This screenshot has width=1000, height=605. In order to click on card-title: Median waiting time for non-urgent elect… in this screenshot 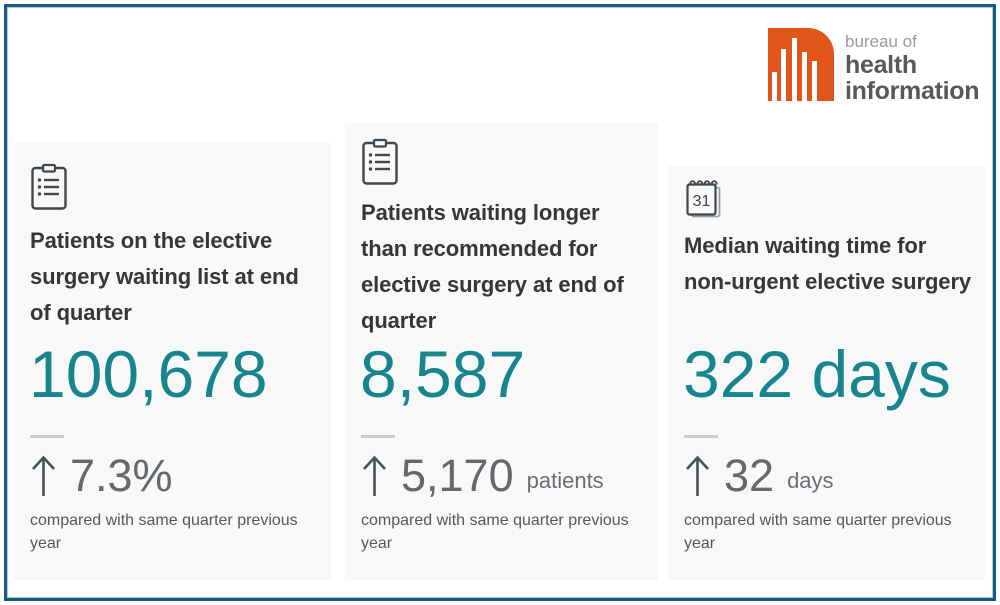, I will do `click(828, 263)`.